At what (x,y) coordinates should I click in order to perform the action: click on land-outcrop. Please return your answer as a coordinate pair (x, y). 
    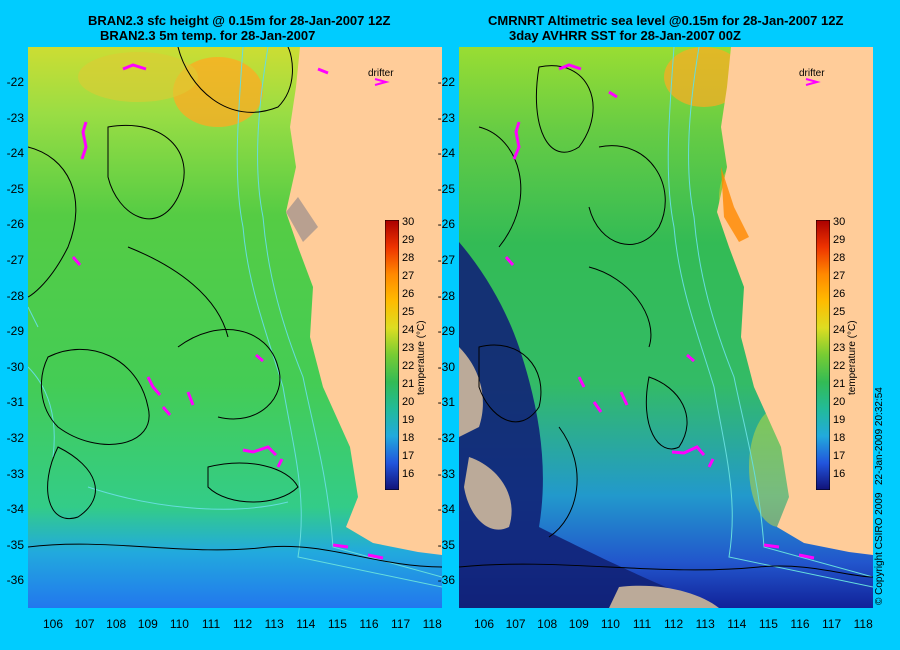
    Looking at the image, I should click on (302, 219).